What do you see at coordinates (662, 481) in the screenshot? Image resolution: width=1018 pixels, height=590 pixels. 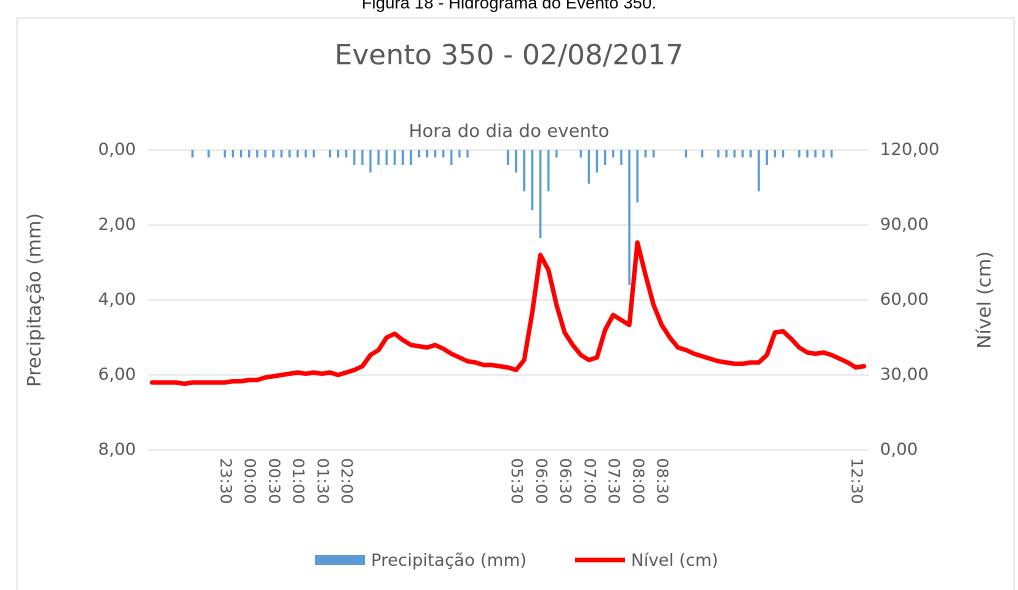 I see `x-tick-label: 08:30` at bounding box center [662, 481].